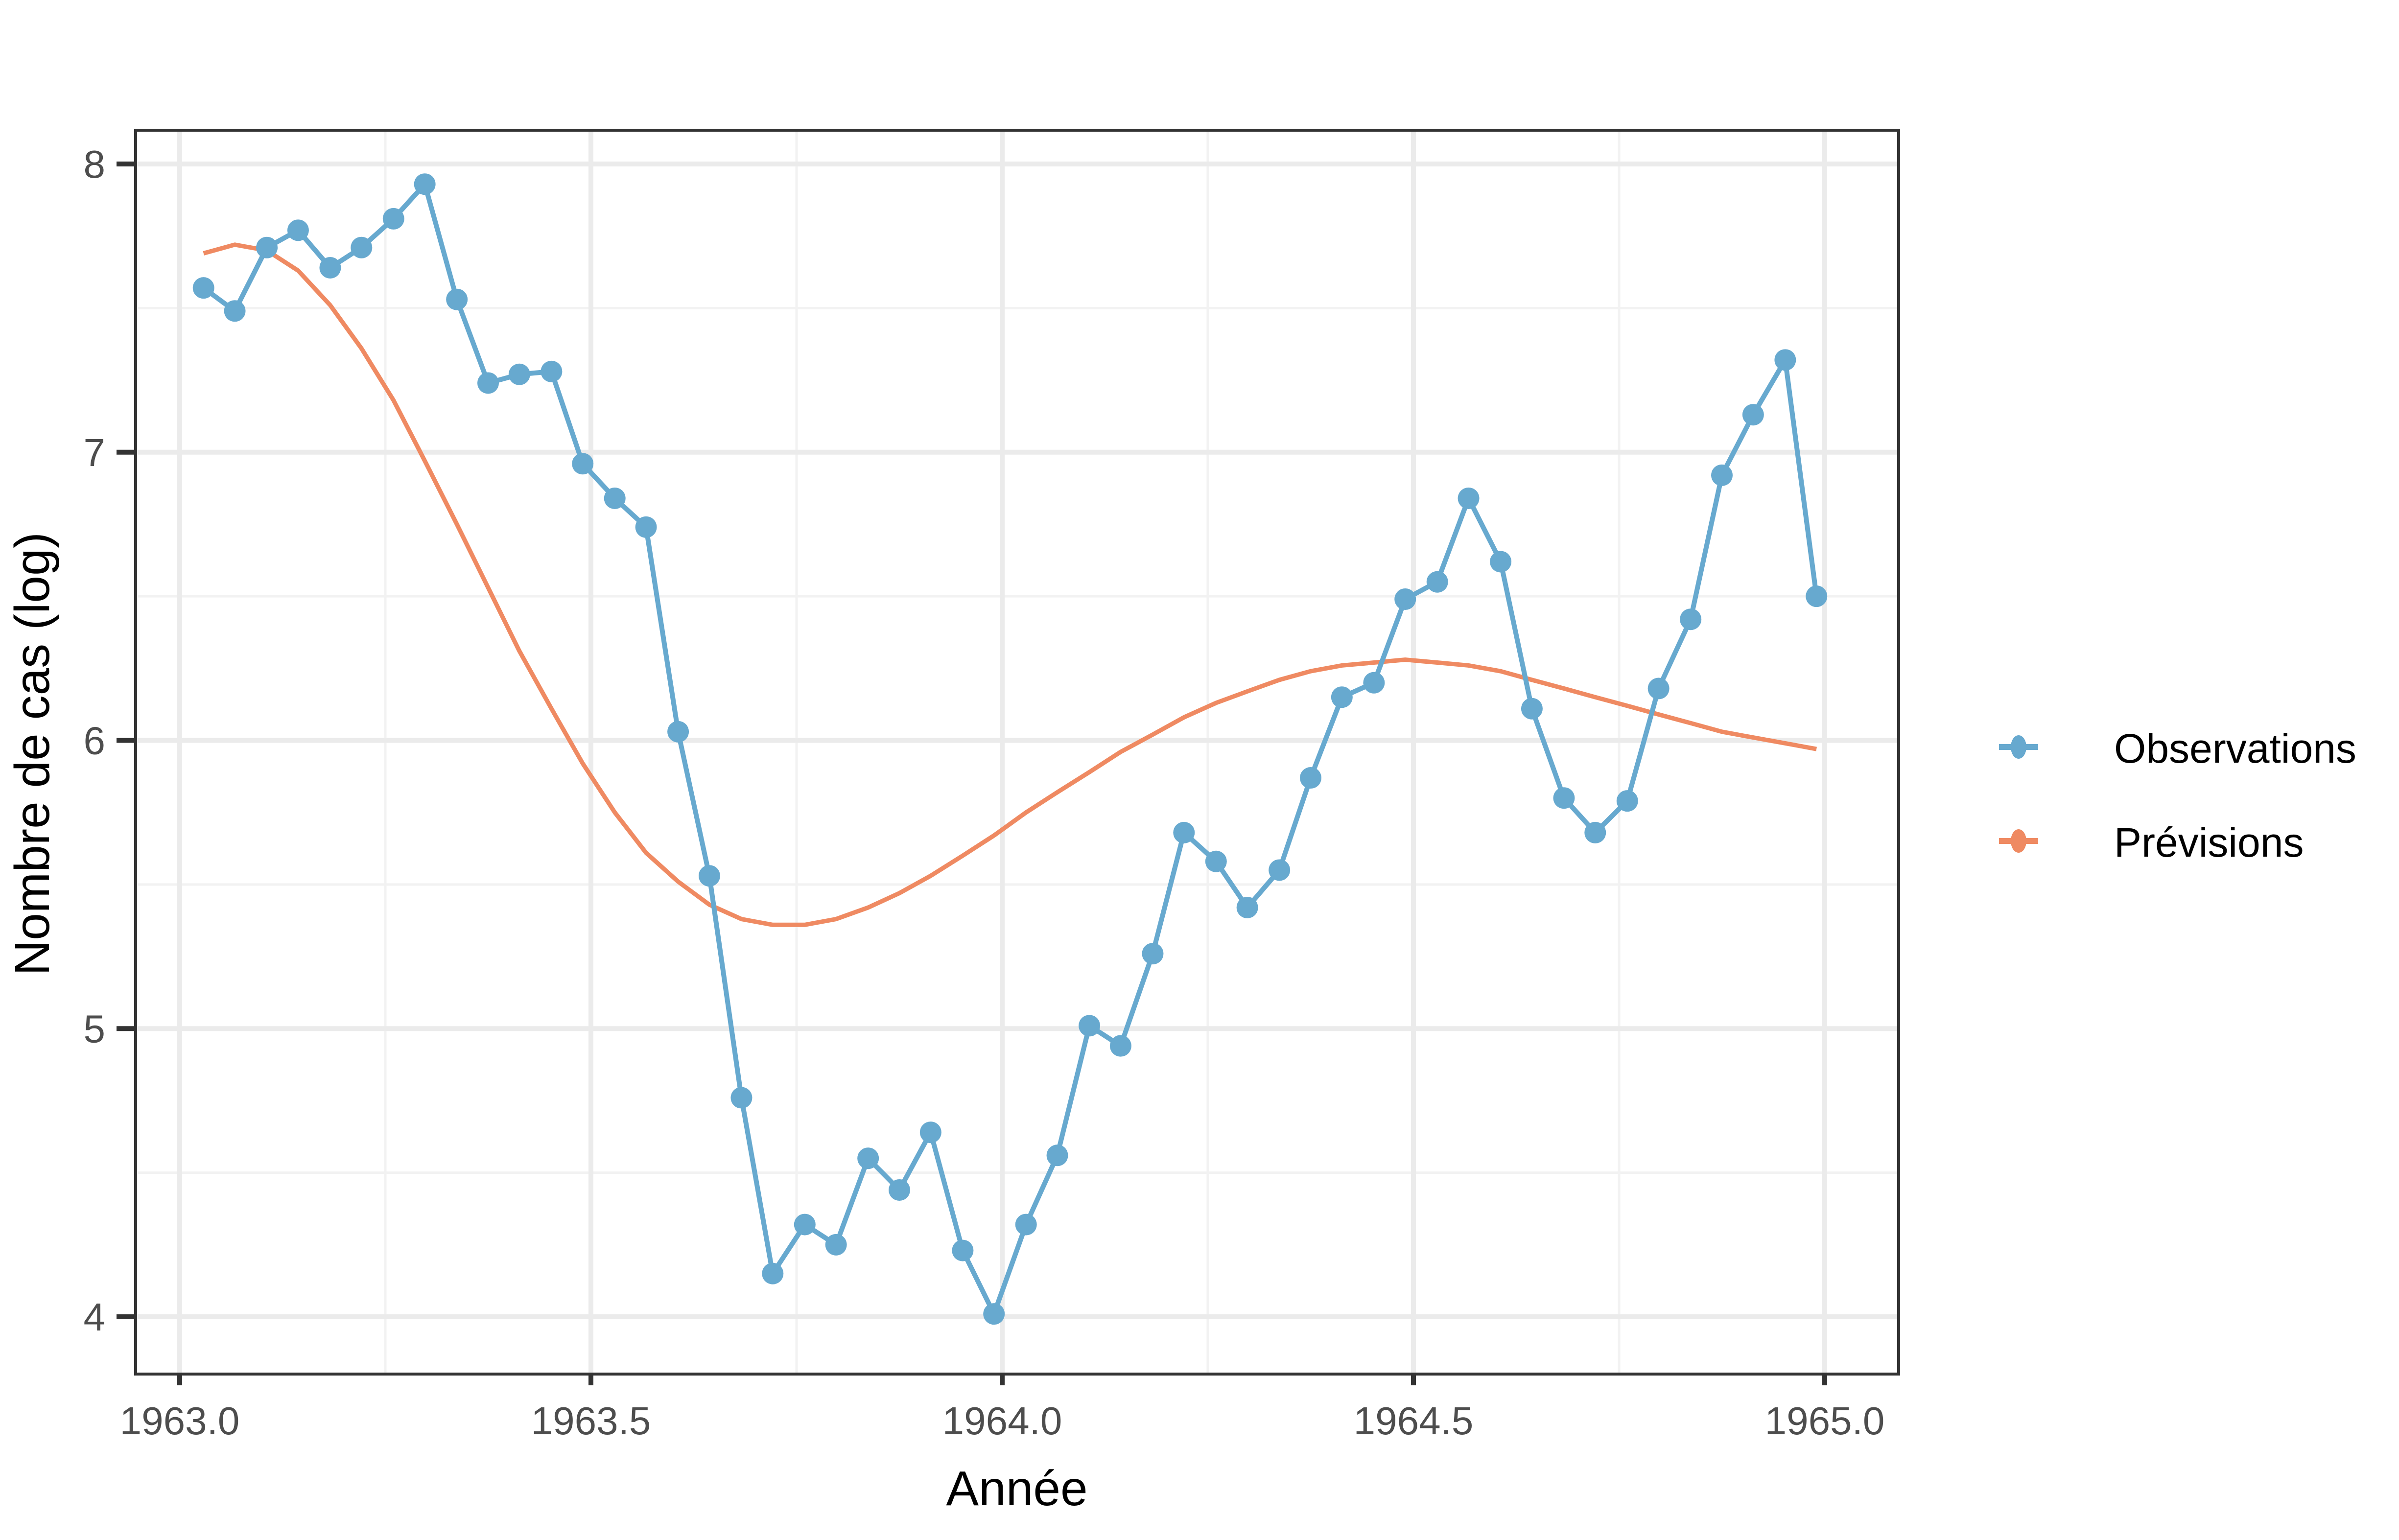 The width and height of the screenshot is (2399, 1540). What do you see at coordinates (180, 1421) in the screenshot?
I see `x-tick-label: 1963.0` at bounding box center [180, 1421].